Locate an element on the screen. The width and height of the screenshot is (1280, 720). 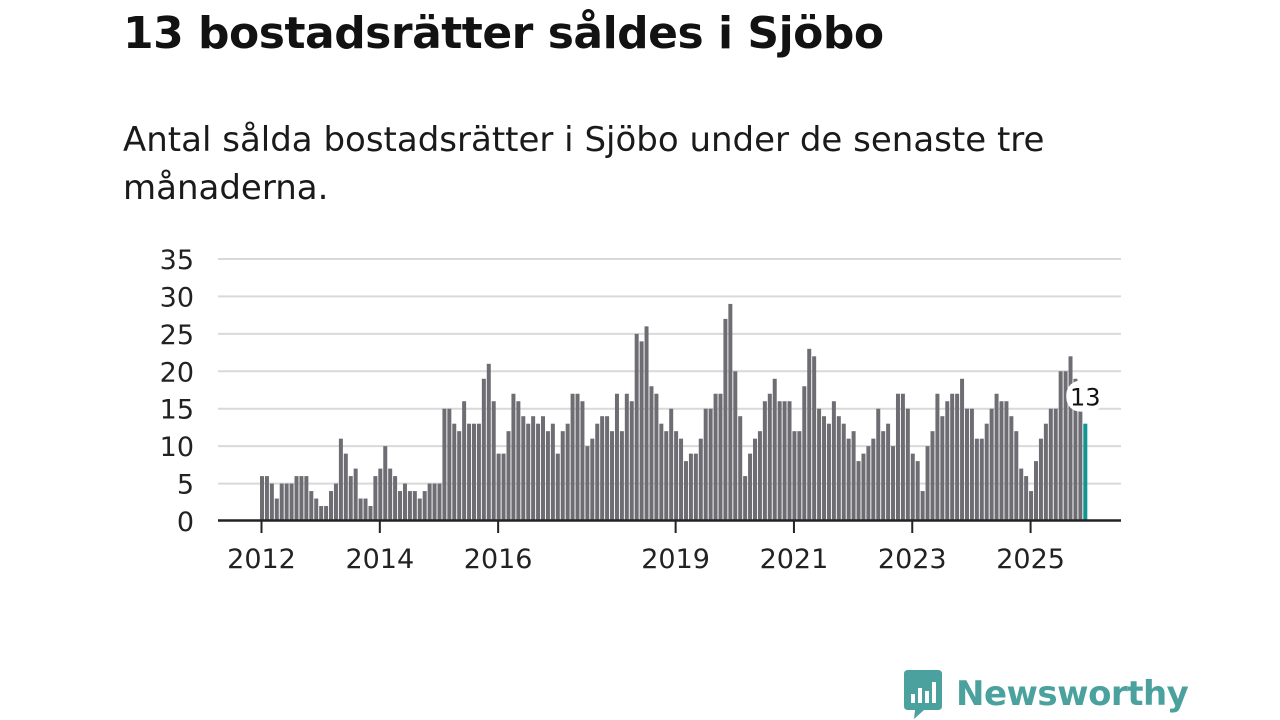
data-label-bg is located at coordinates (1085, 396).